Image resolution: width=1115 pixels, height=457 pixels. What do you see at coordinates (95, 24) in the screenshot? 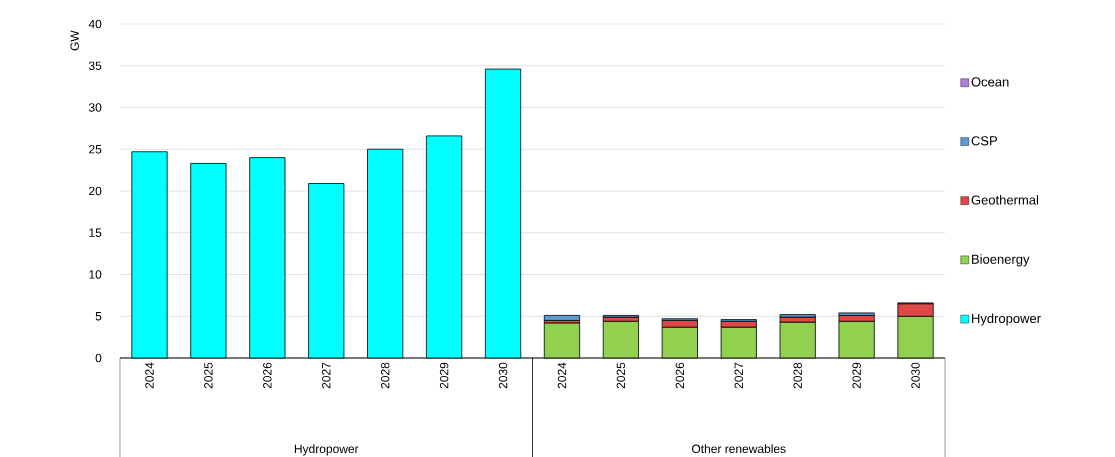
I see `y-tick-label: 40` at bounding box center [95, 24].